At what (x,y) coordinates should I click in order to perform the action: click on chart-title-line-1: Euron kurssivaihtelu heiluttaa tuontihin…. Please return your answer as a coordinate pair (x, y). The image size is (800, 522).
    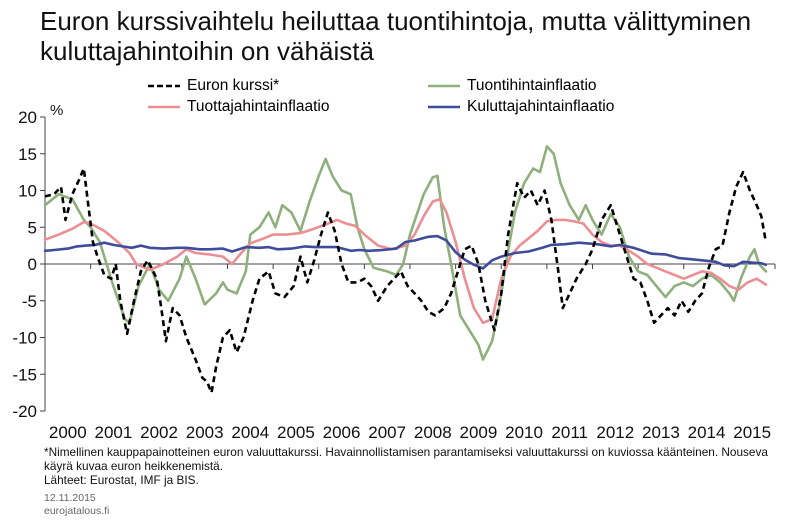
    Looking at the image, I should click on (396, 21).